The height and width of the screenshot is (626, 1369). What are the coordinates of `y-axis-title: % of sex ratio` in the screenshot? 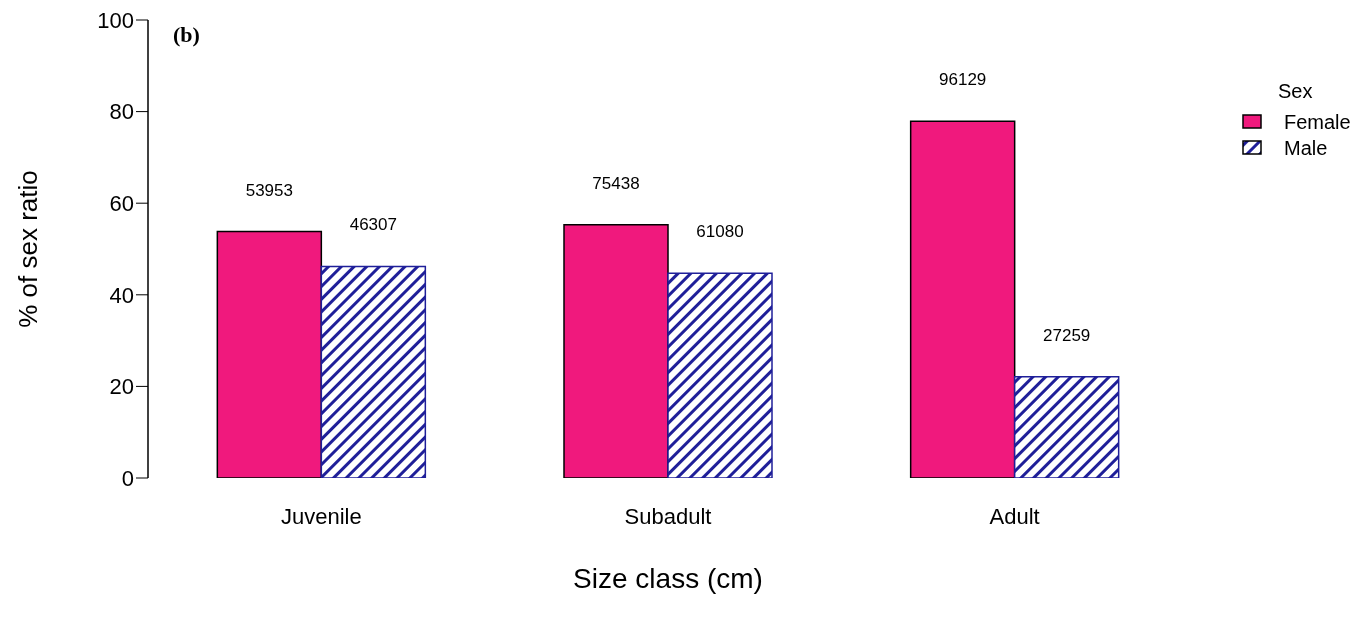 It's located at (28, 249).